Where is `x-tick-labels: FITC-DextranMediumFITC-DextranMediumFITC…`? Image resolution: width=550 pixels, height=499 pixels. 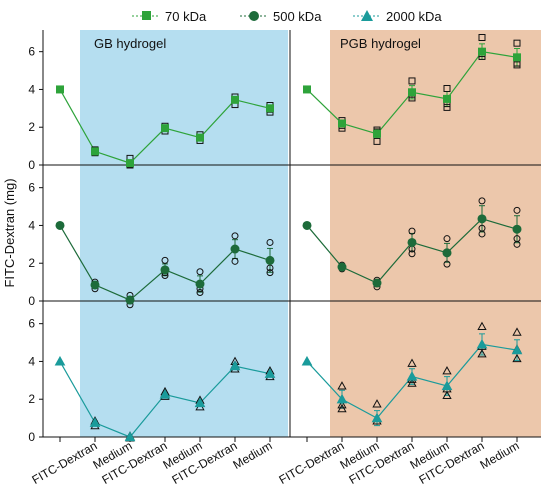 x-tick-labels: FITC-DextranMediumFITC-DextranMediumFITC… is located at coordinates (276, 462).